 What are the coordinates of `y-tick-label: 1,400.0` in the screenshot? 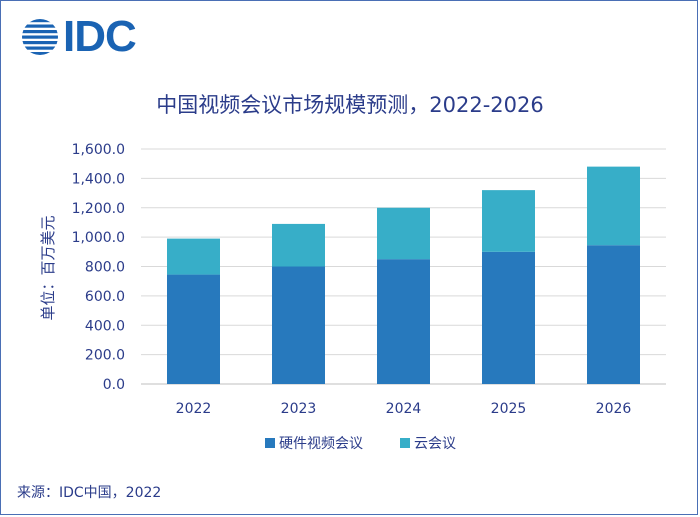 It's located at (98, 179).